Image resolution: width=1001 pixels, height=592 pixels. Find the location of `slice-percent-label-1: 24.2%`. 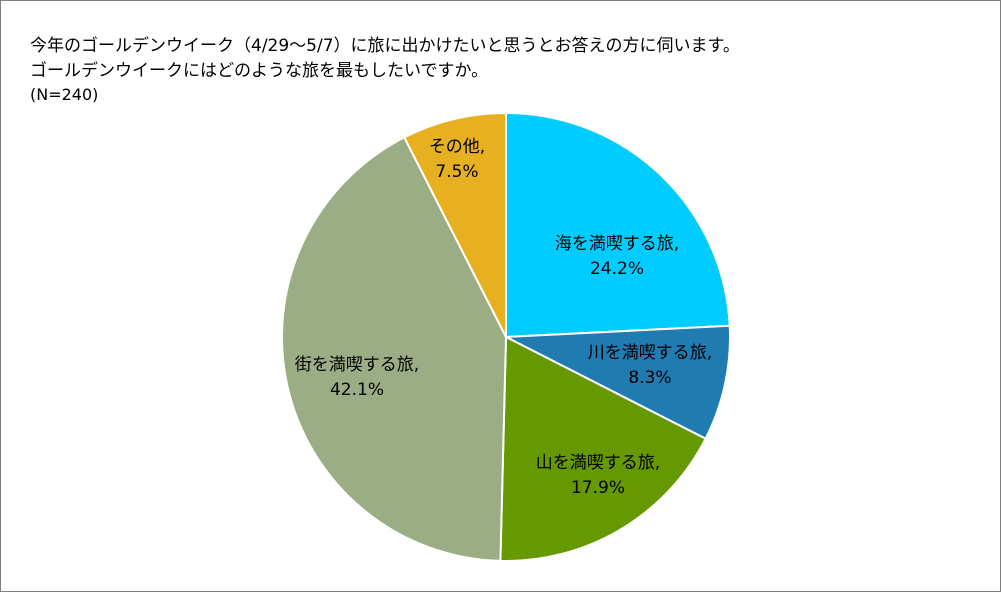

slice-percent-label-1: 24.2% is located at coordinates (617, 269).